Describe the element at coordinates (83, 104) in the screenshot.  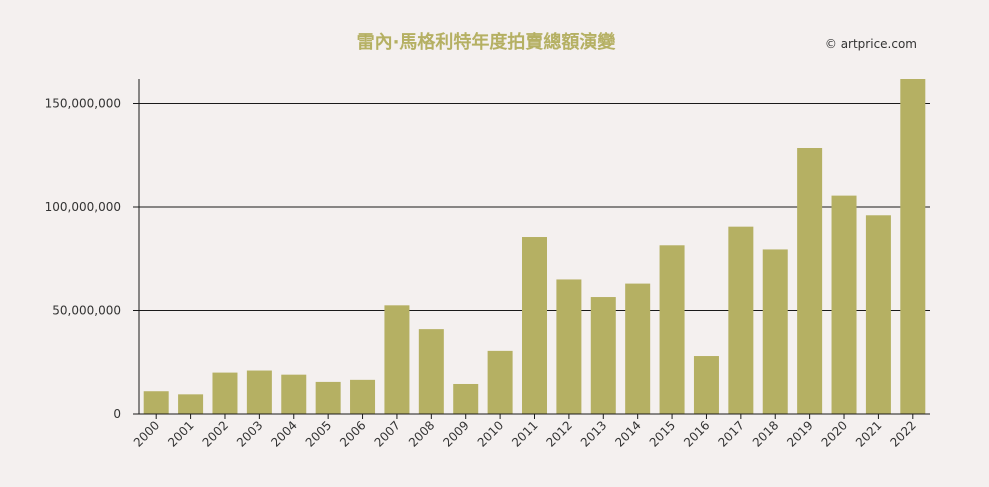
I see `y-tick-label: 150,000,000` at that location.